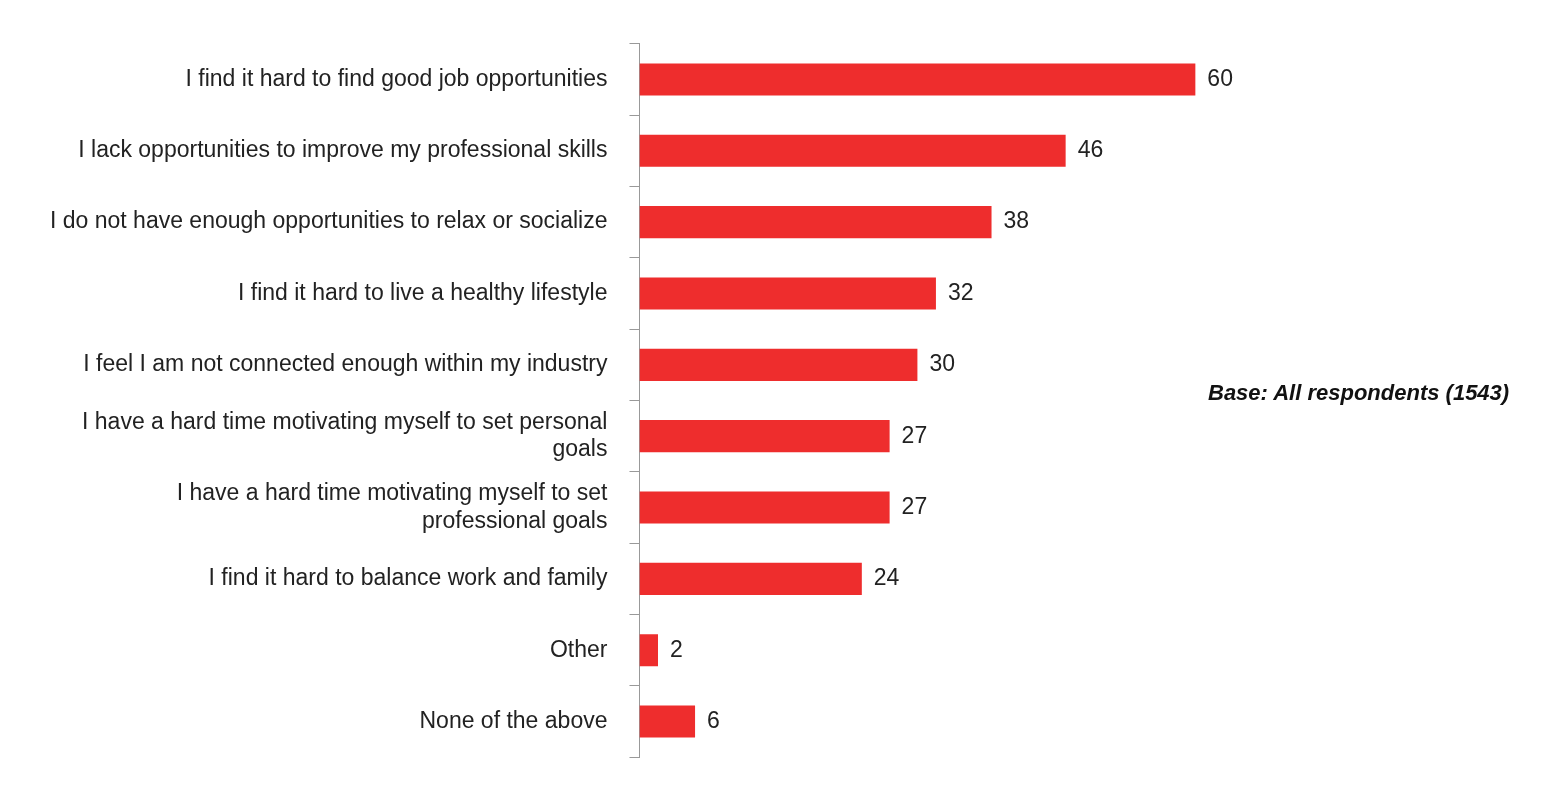  Describe the element at coordinates (392, 506) in the screenshot. I see `y-tick-label: I have a hard time motivating myself to set professional goals` at that location.